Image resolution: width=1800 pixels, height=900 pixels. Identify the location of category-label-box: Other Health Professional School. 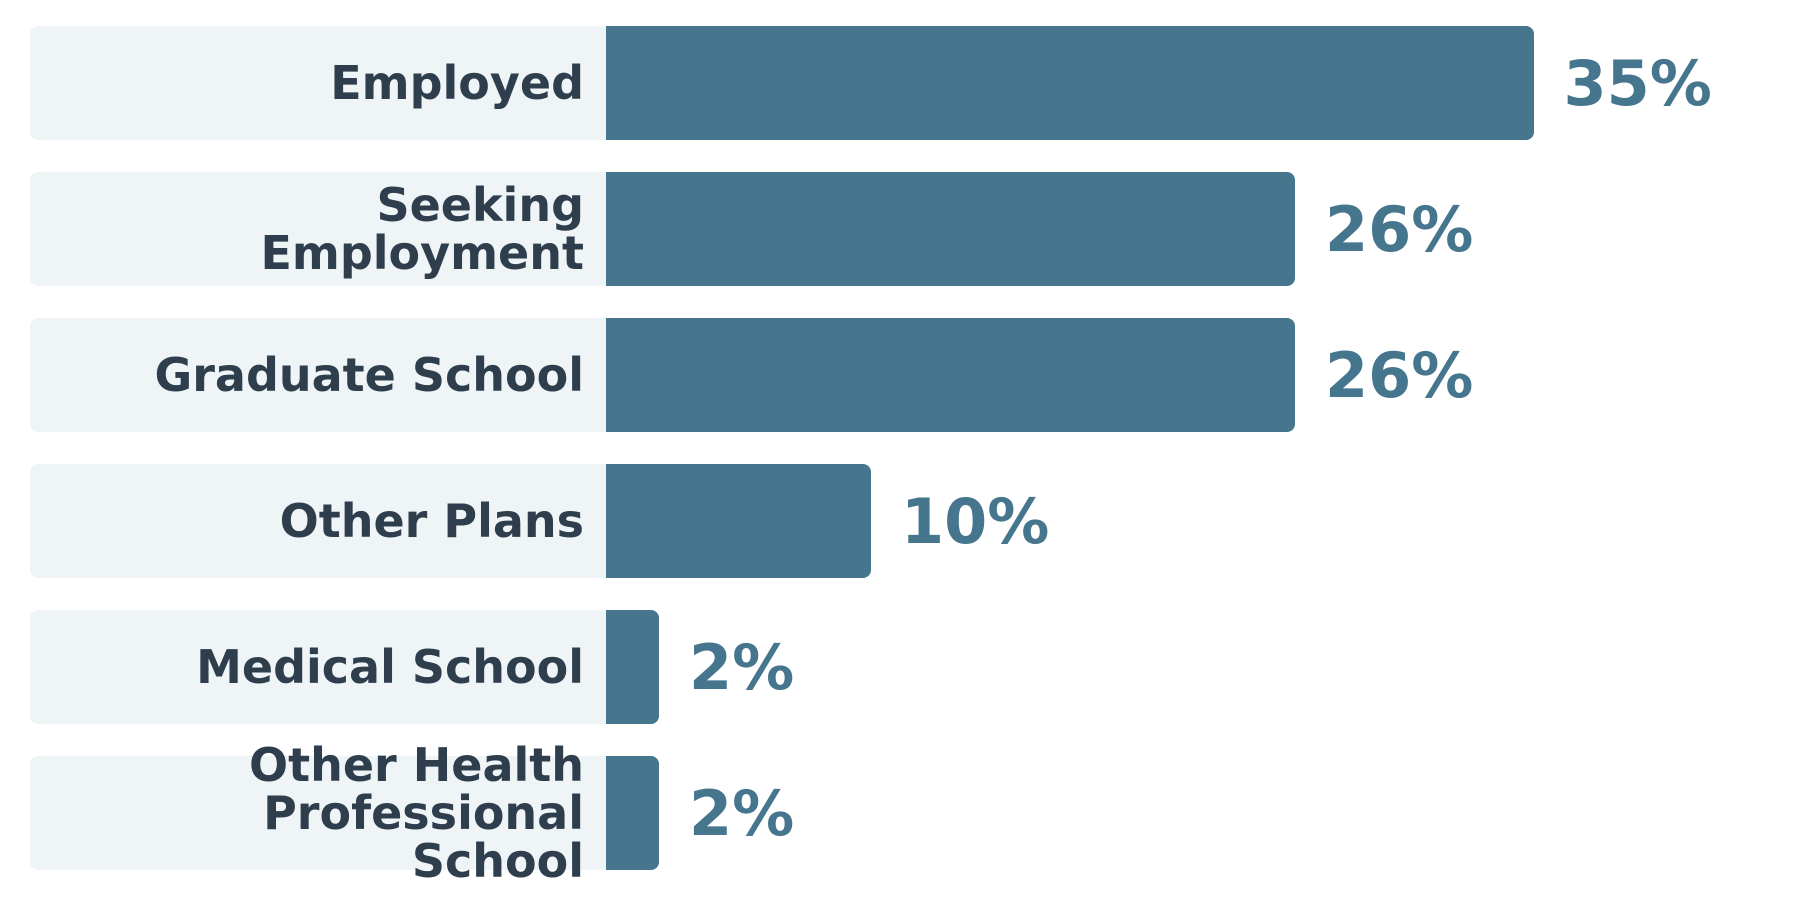
(318, 813).